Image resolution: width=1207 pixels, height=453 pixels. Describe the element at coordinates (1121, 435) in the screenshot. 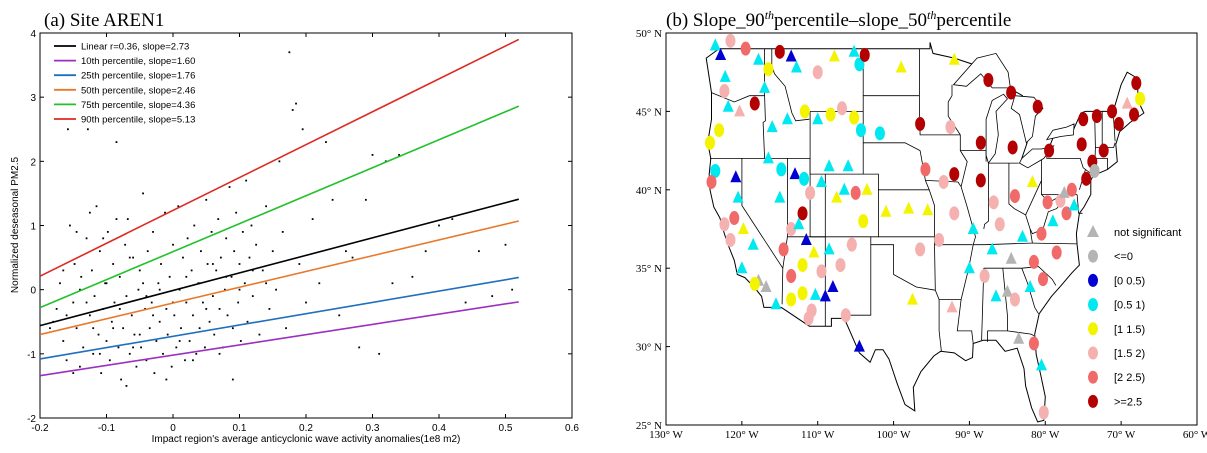

I see `lon-tick-label: 70° W` at that location.